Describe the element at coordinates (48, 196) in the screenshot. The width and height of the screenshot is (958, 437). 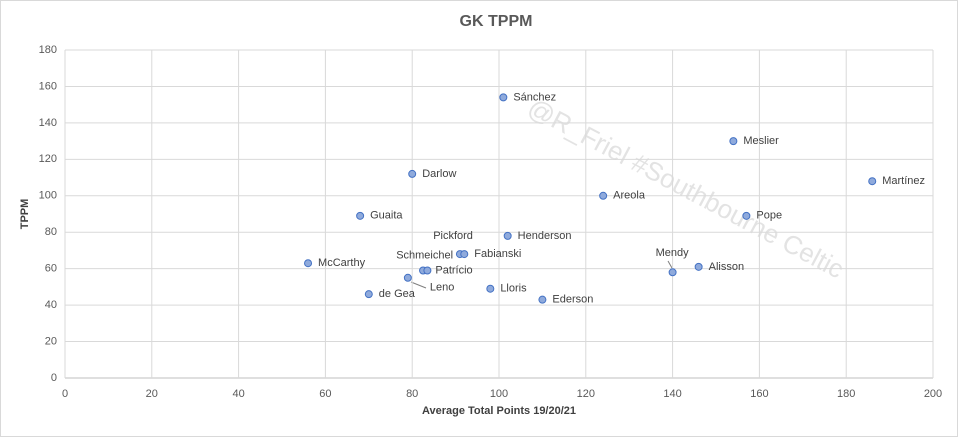
I see `y-tick-label: 100` at that location.